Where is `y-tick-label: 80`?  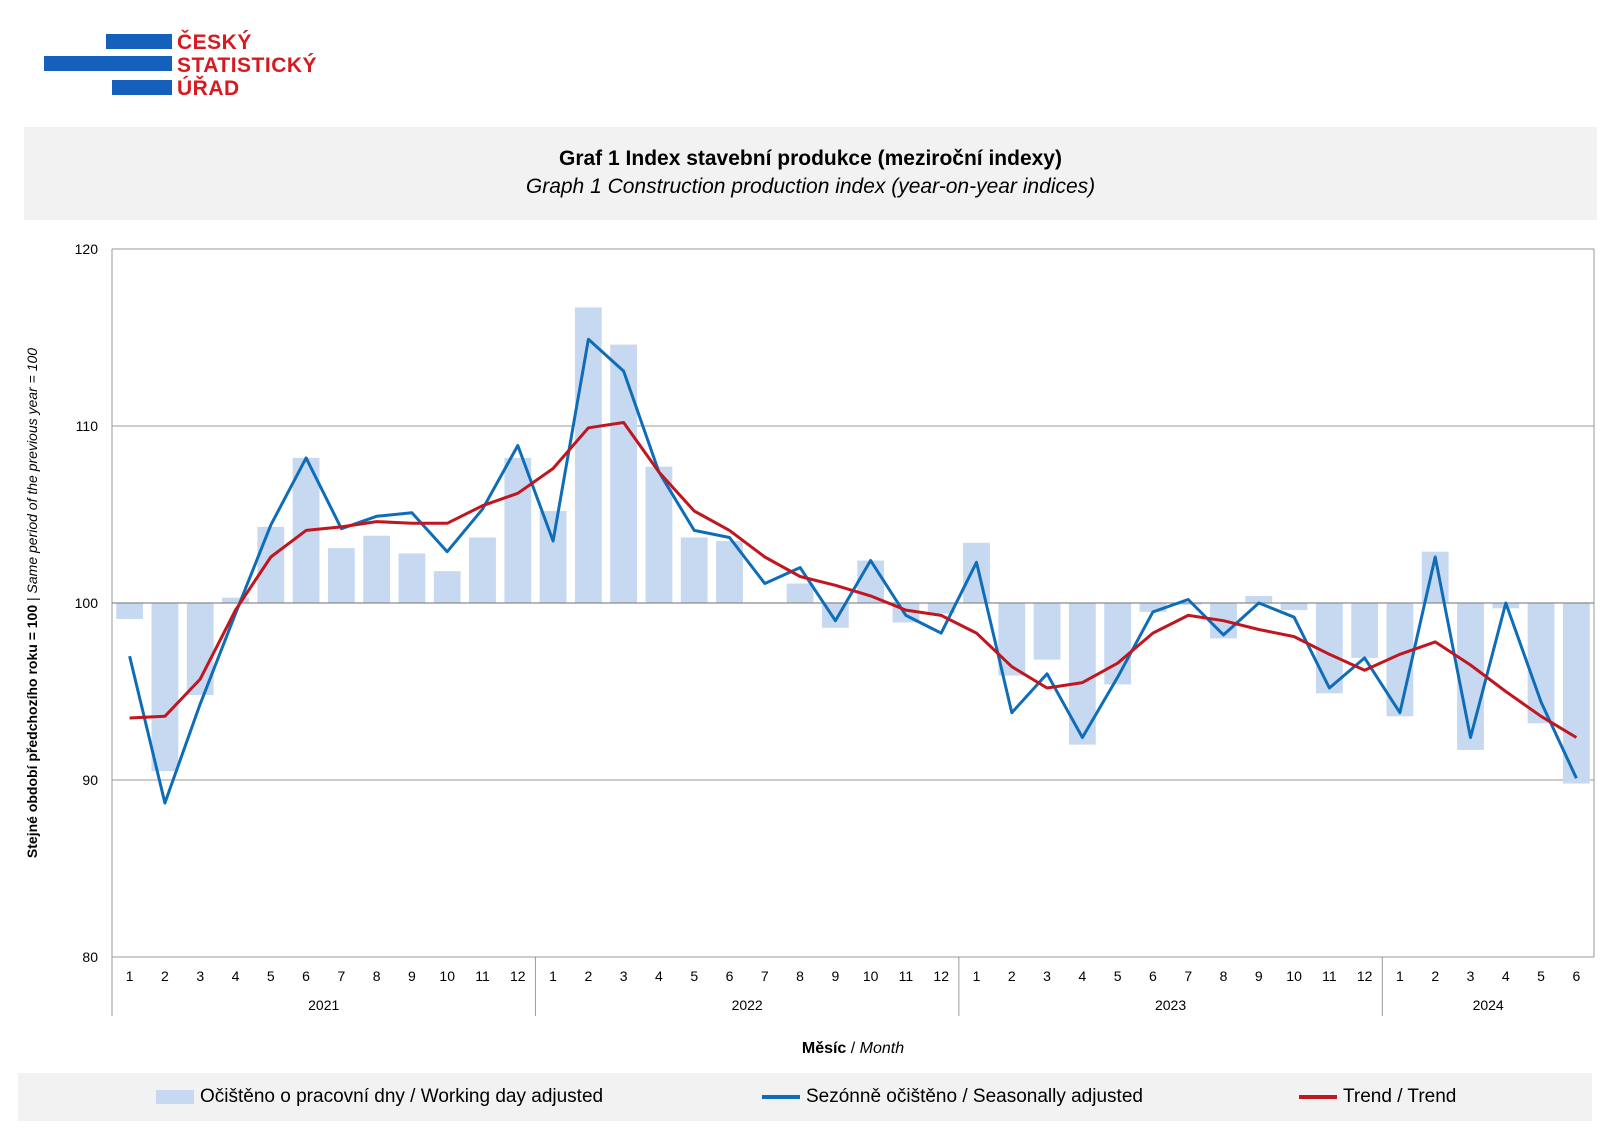 y-tick-label: 80 is located at coordinates (90, 957).